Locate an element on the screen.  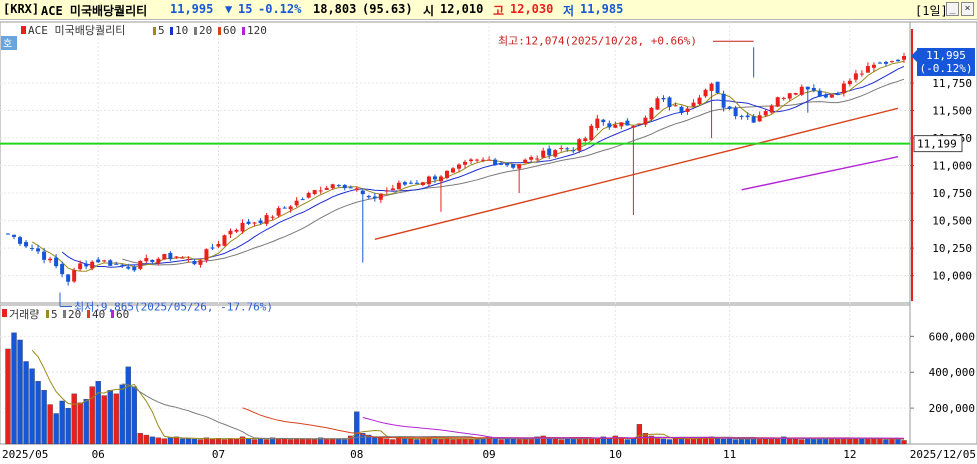
x-axis-label: 11 is located at coordinates (729, 454).